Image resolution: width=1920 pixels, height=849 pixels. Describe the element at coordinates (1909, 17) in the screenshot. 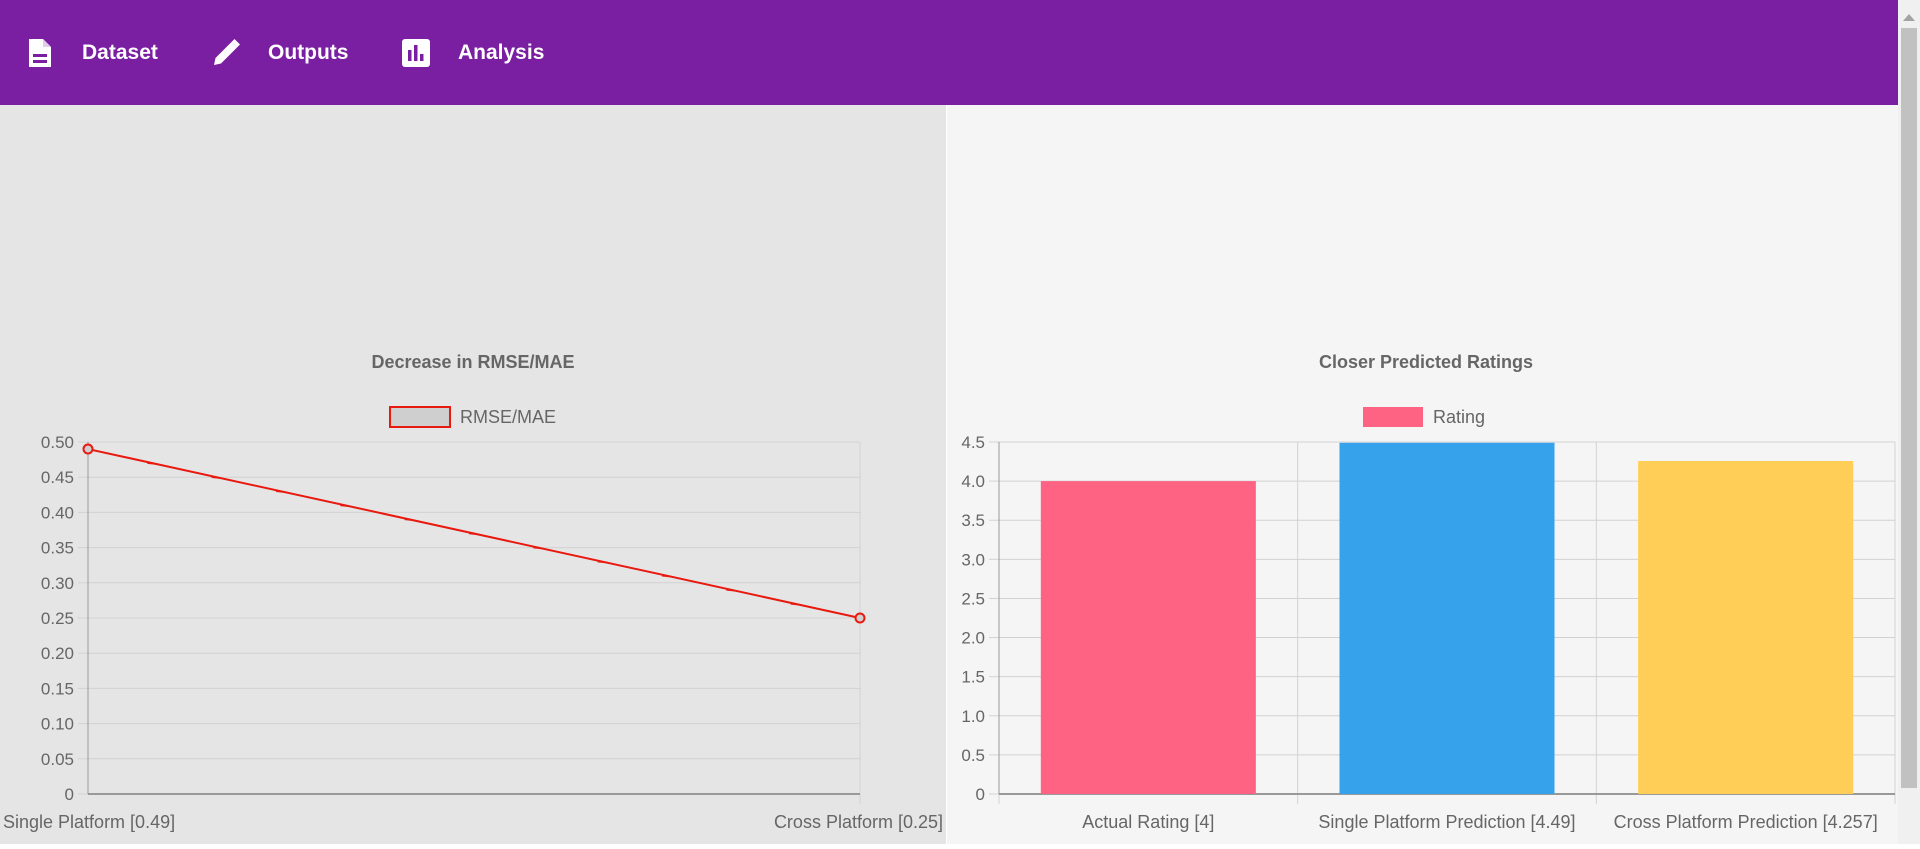

I see `scroll-up-icon` at that location.